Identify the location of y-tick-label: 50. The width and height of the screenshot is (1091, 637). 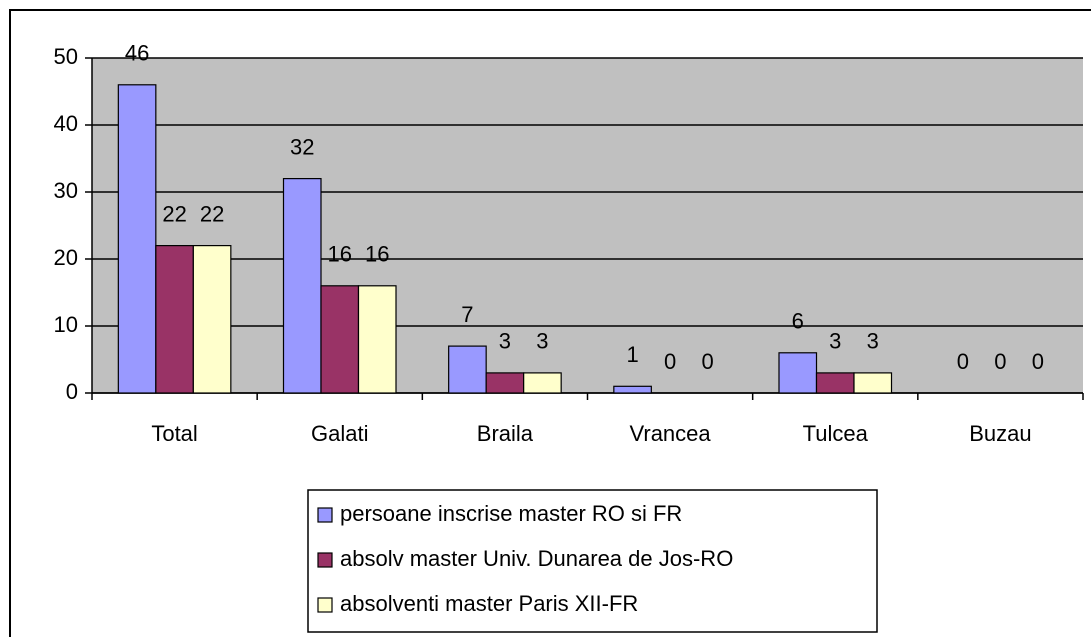
(66, 56).